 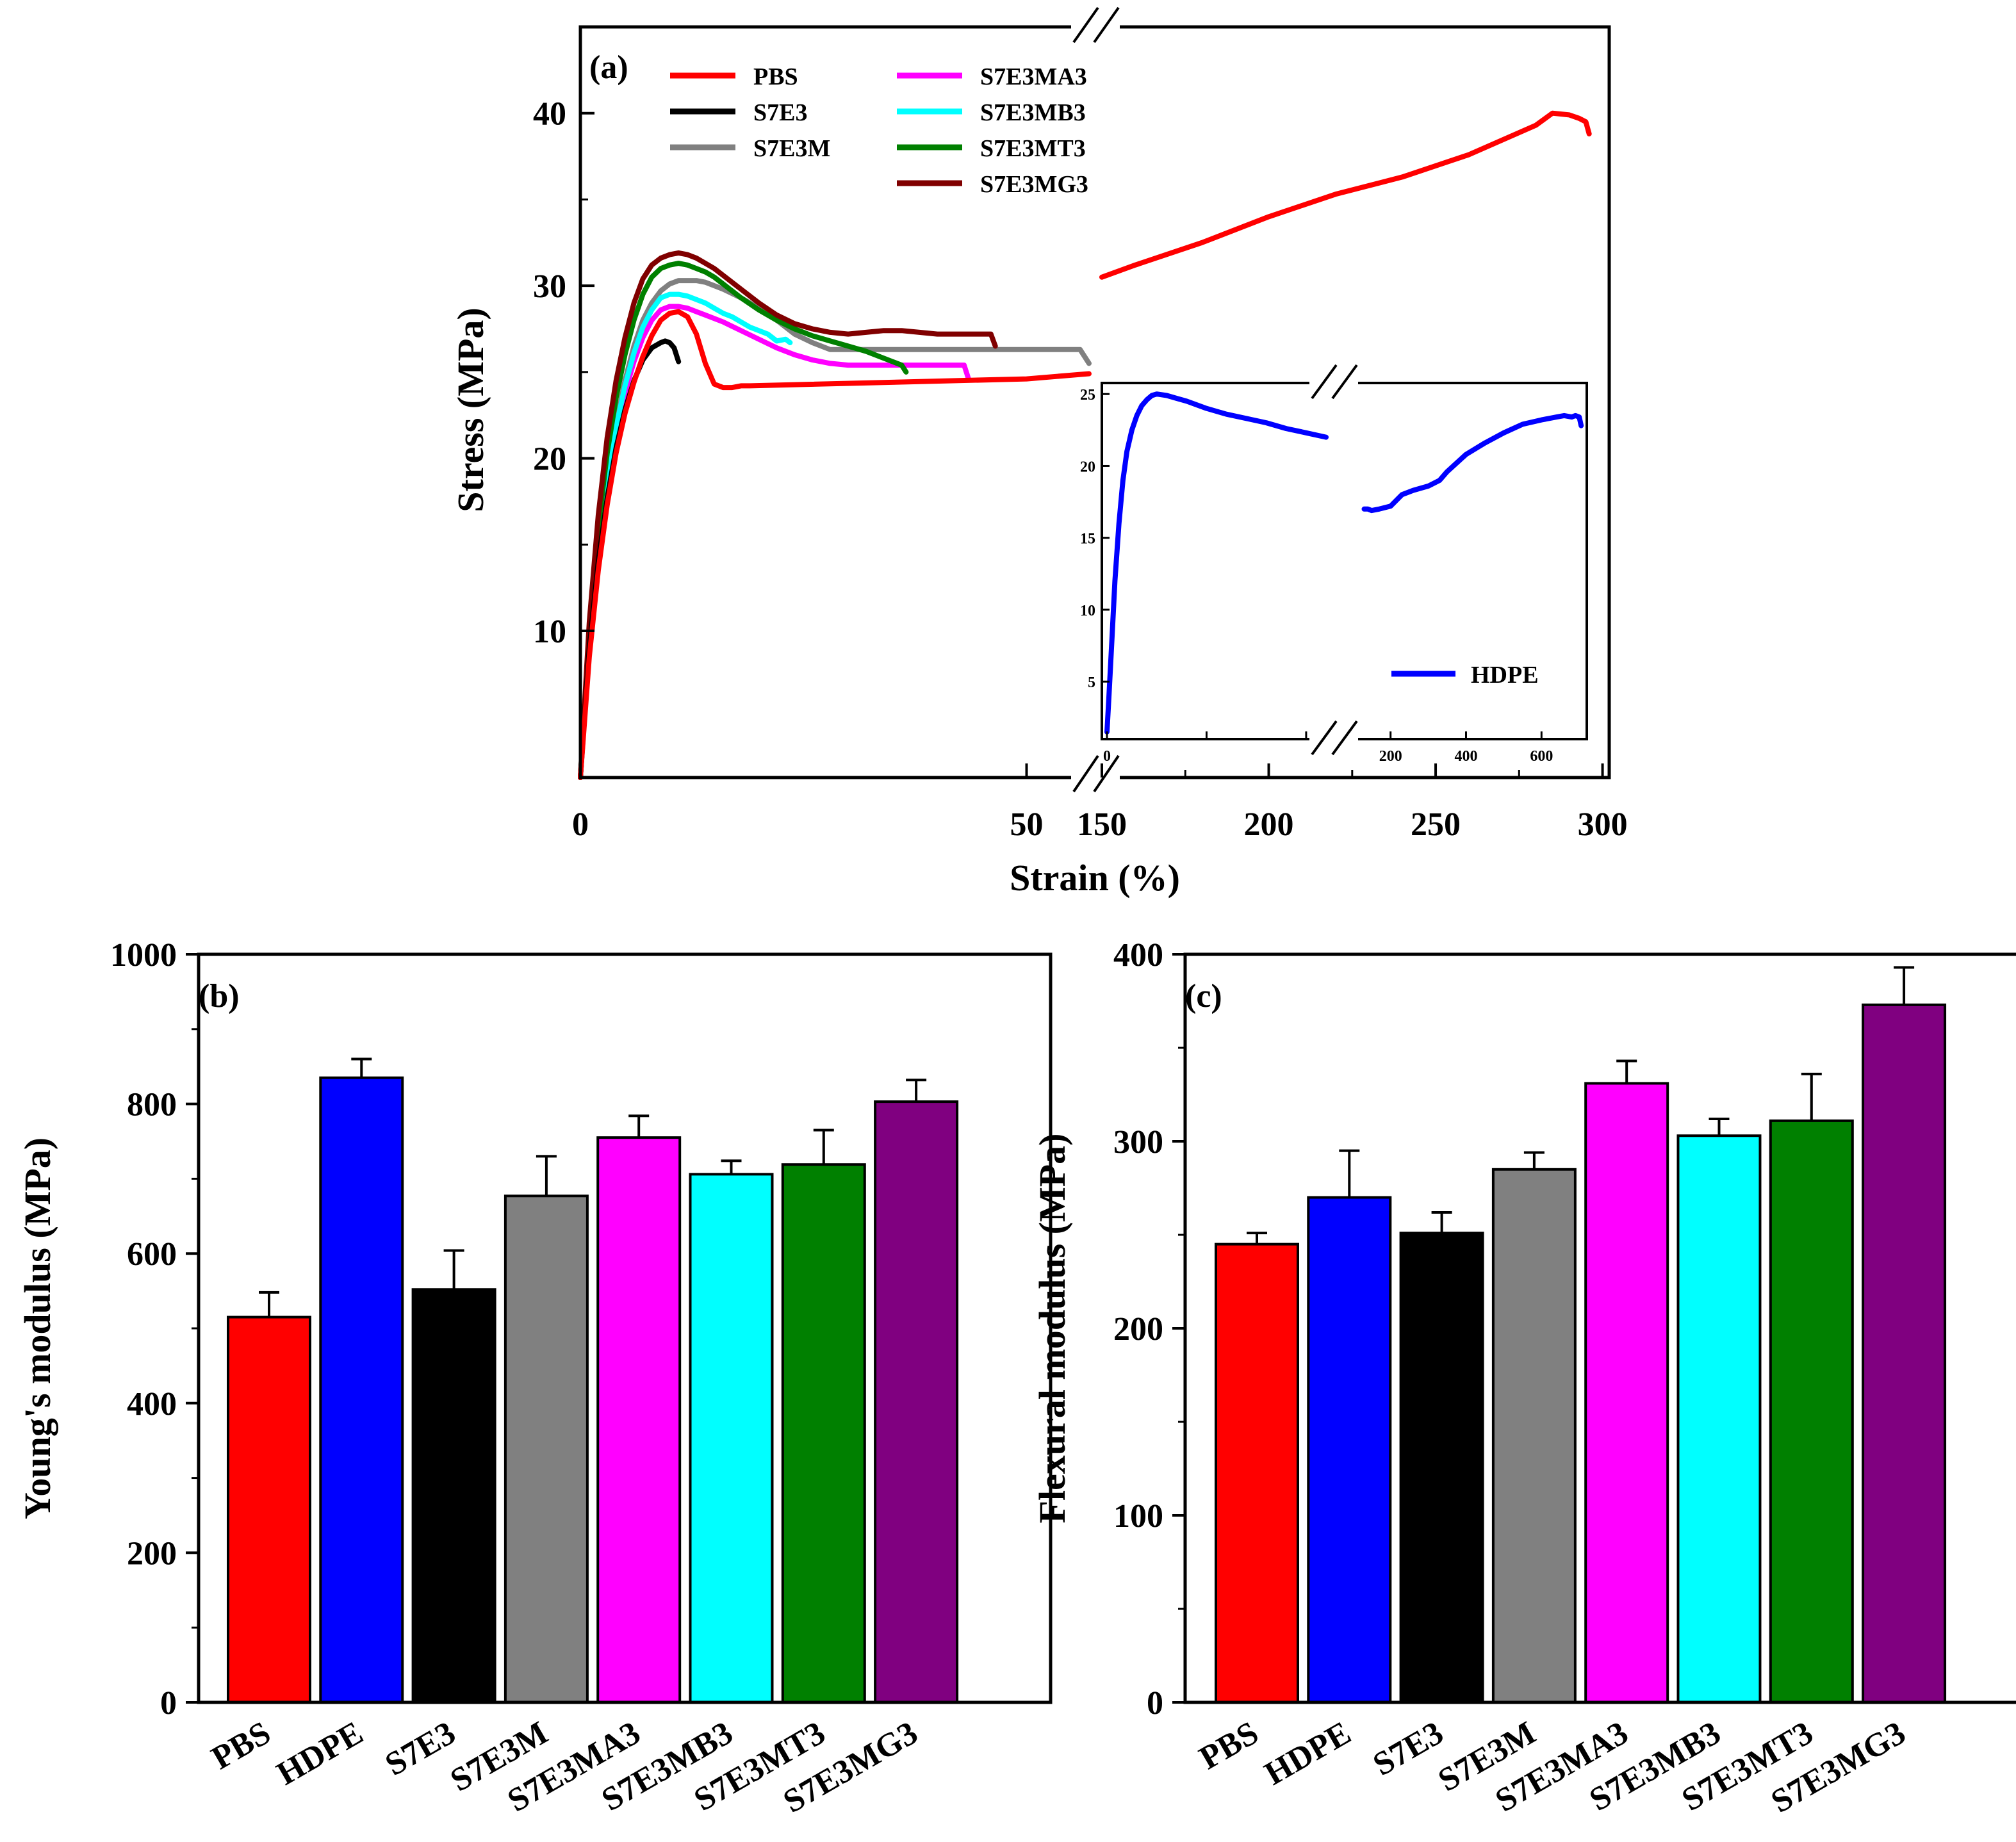 I want to click on y-tick-label: 800, so click(x=152, y=1105).